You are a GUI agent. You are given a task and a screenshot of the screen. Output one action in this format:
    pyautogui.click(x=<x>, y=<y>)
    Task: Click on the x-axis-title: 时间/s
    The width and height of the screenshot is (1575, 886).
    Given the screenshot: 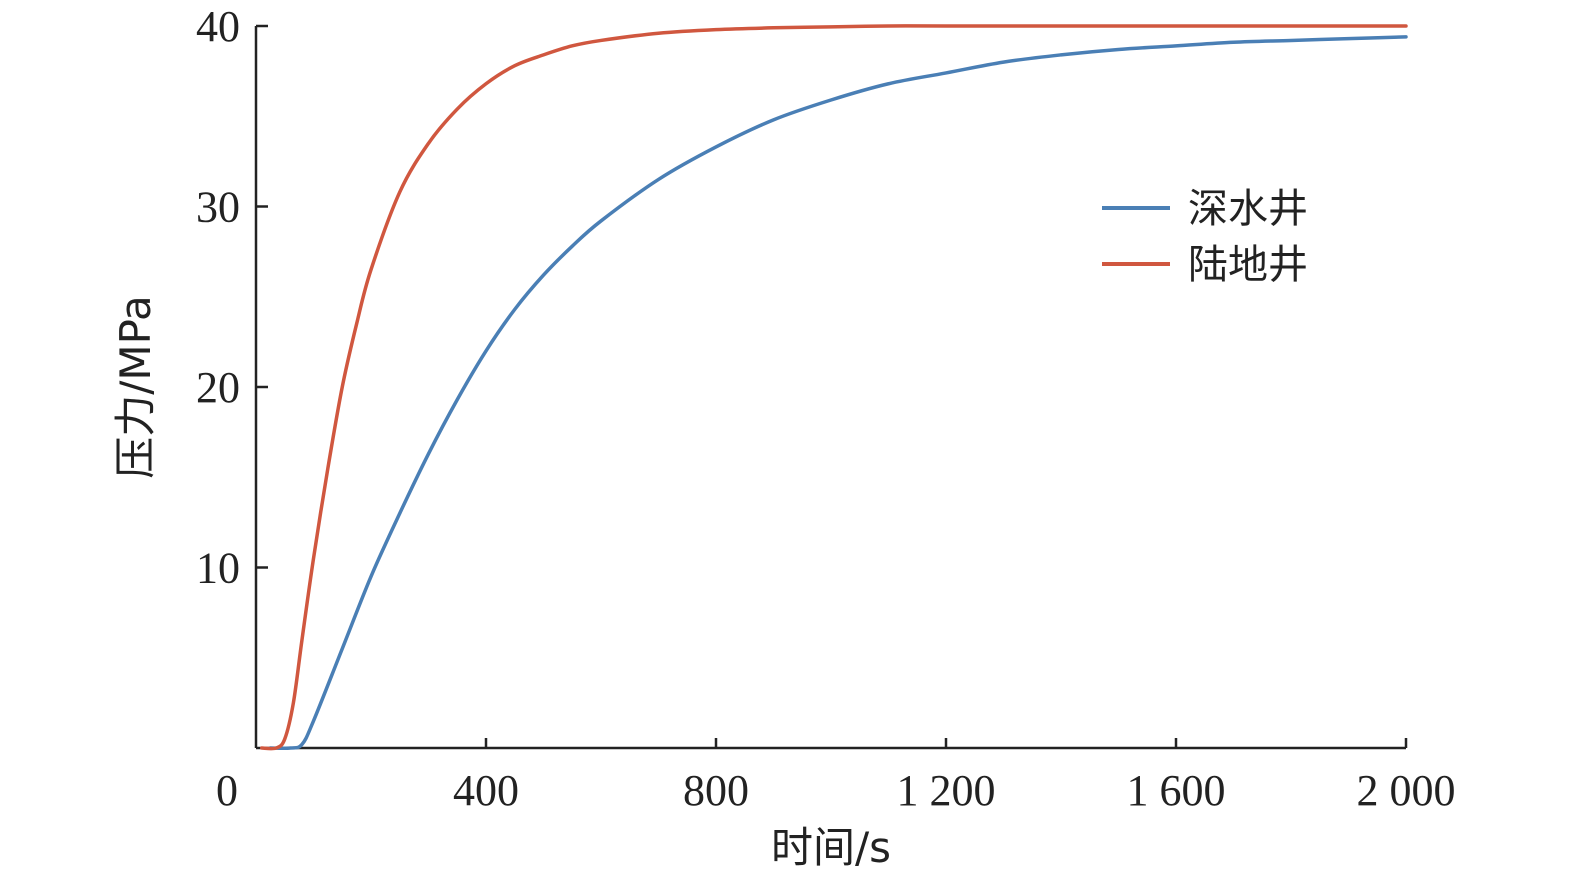 What is the action you would take?
    pyautogui.click(x=831, y=847)
    